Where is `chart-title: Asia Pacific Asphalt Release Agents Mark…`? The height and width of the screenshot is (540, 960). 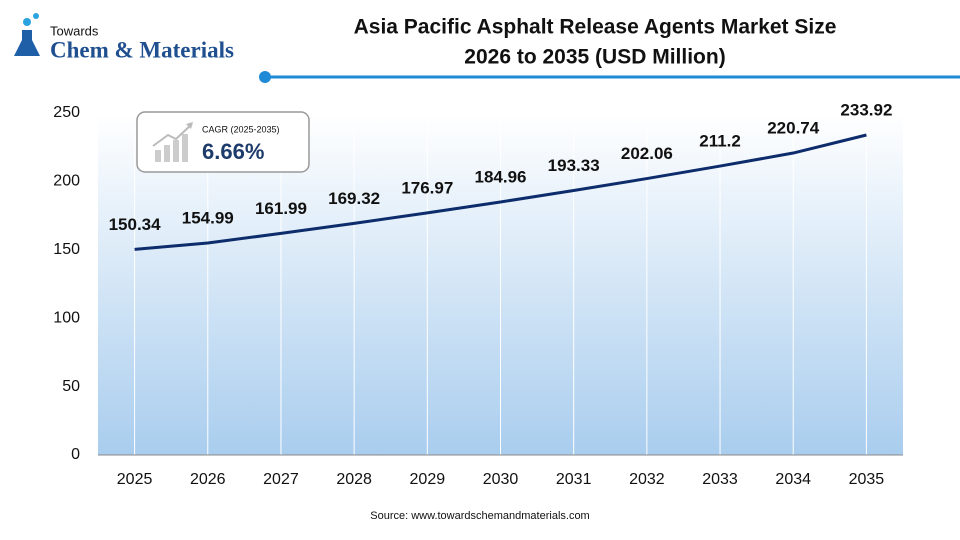 chart-title: Asia Pacific Asphalt Release Agents Mark… is located at coordinates (595, 27).